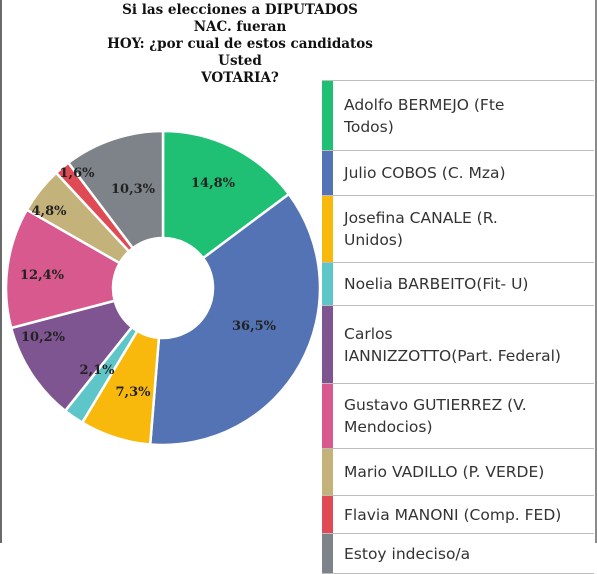 The width and height of the screenshot is (597, 574). I want to click on legend-label-line: Mario VADILLO (P. VERDE), so click(444, 472).